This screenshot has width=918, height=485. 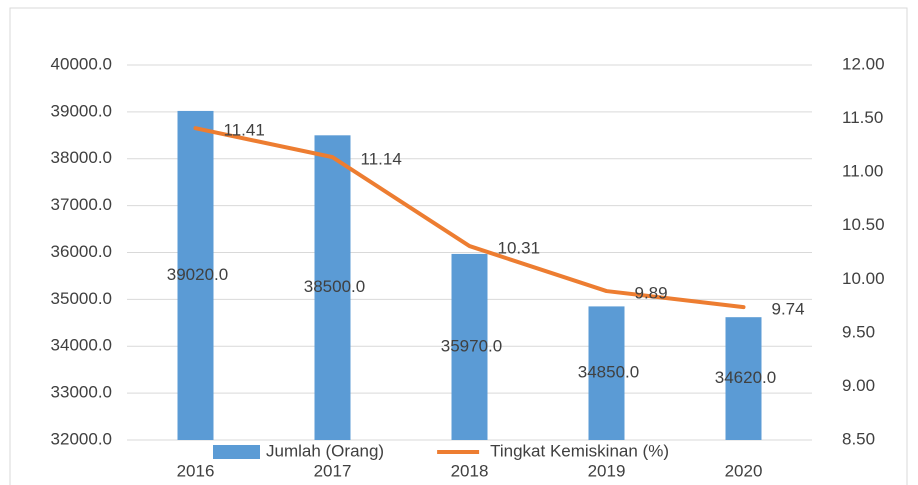 What do you see at coordinates (858, 438) in the screenshot?
I see `y2-tick-label: 8.50` at bounding box center [858, 438].